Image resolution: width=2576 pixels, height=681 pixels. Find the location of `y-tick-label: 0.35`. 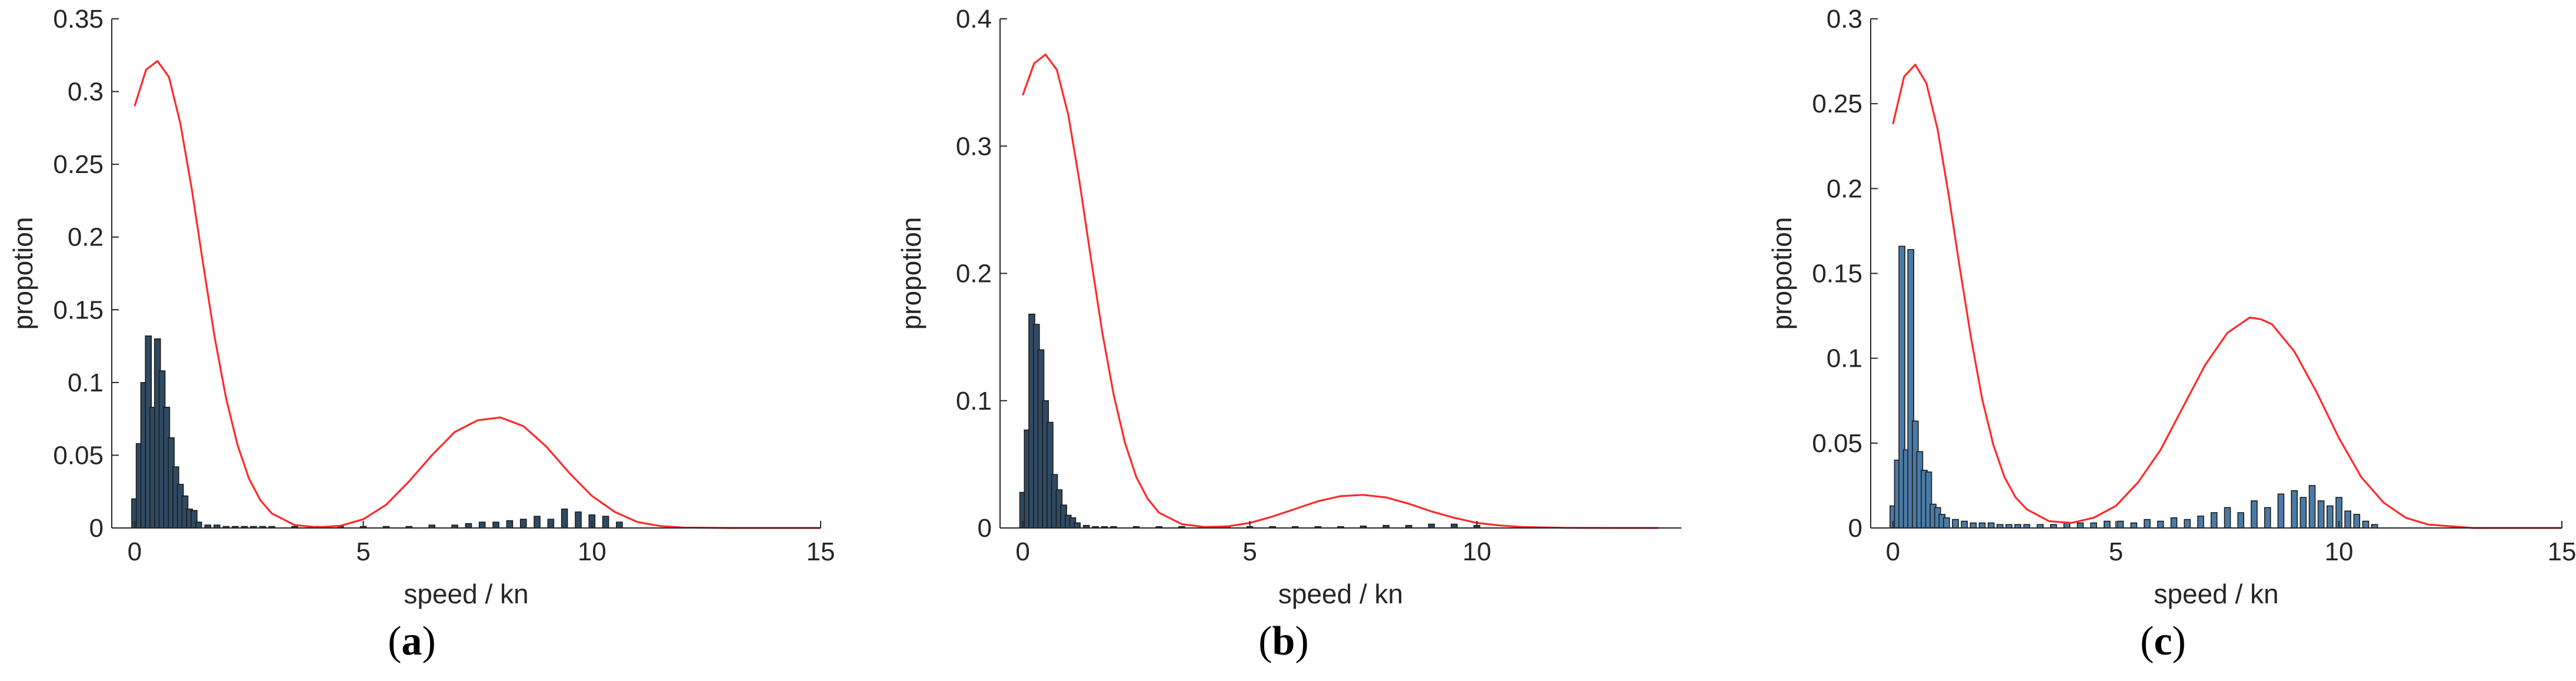

y-tick-label: 0.35 is located at coordinates (78, 20).